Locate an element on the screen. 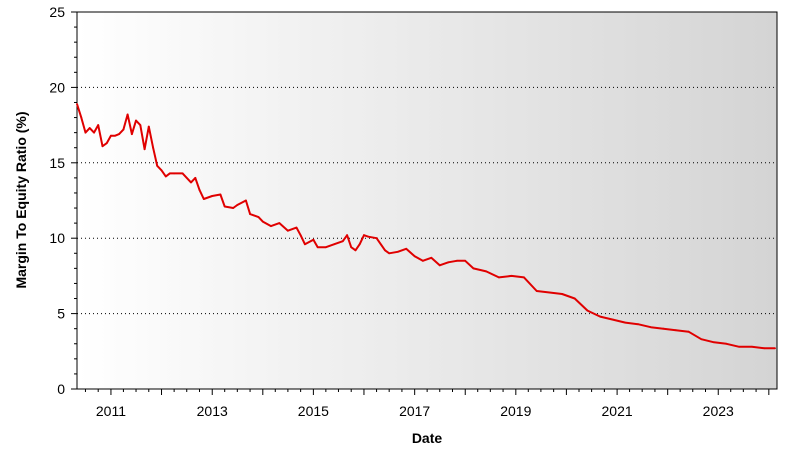  y-tick-label: 10 is located at coordinates (57, 238).